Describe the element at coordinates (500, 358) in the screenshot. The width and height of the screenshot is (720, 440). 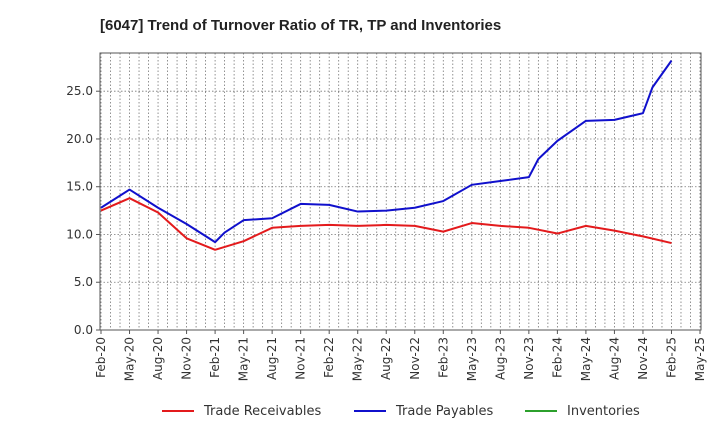
I see `x-tick-label: Aug-23` at that location.